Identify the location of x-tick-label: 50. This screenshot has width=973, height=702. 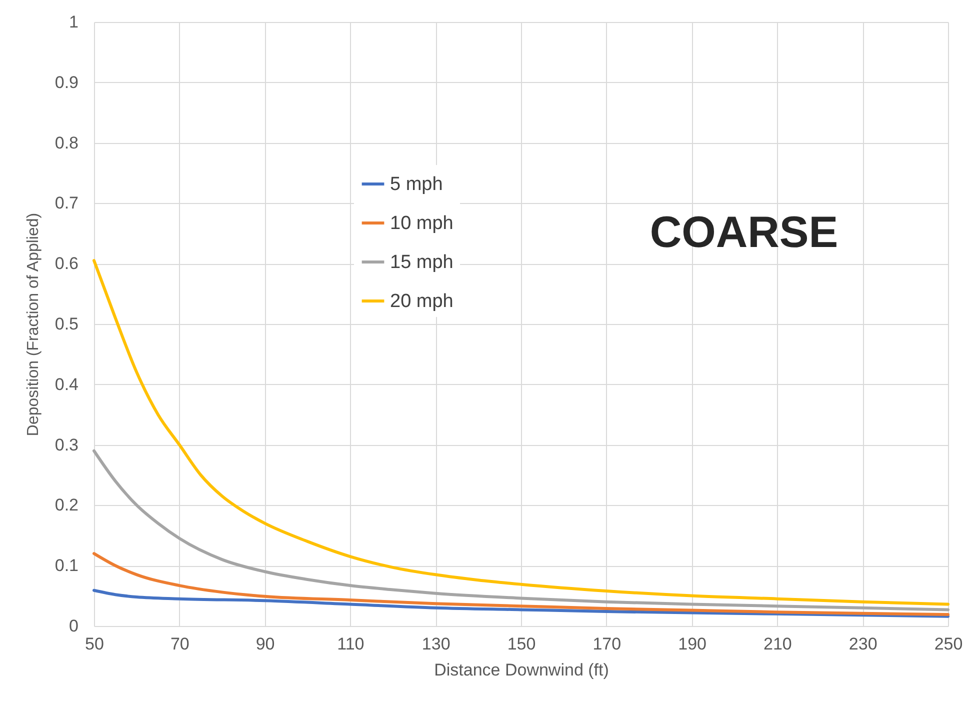
(94, 644).